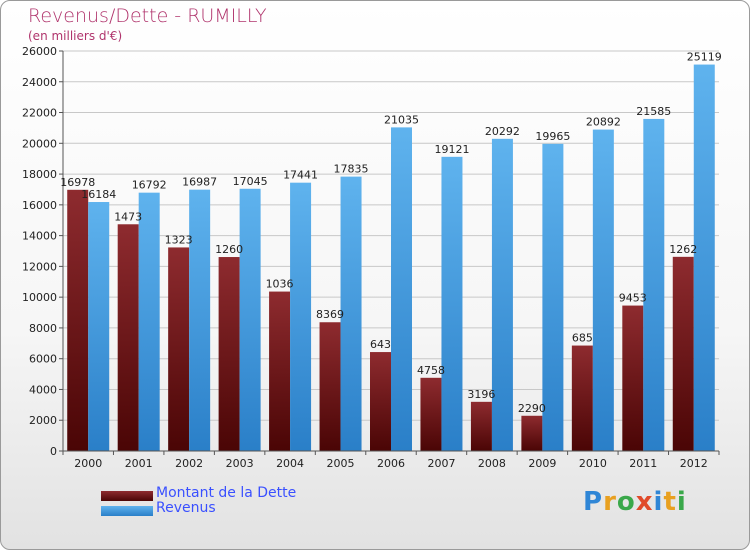  What do you see at coordinates (330, 314) in the screenshot?
I see `debt-data-label: 8369` at bounding box center [330, 314].